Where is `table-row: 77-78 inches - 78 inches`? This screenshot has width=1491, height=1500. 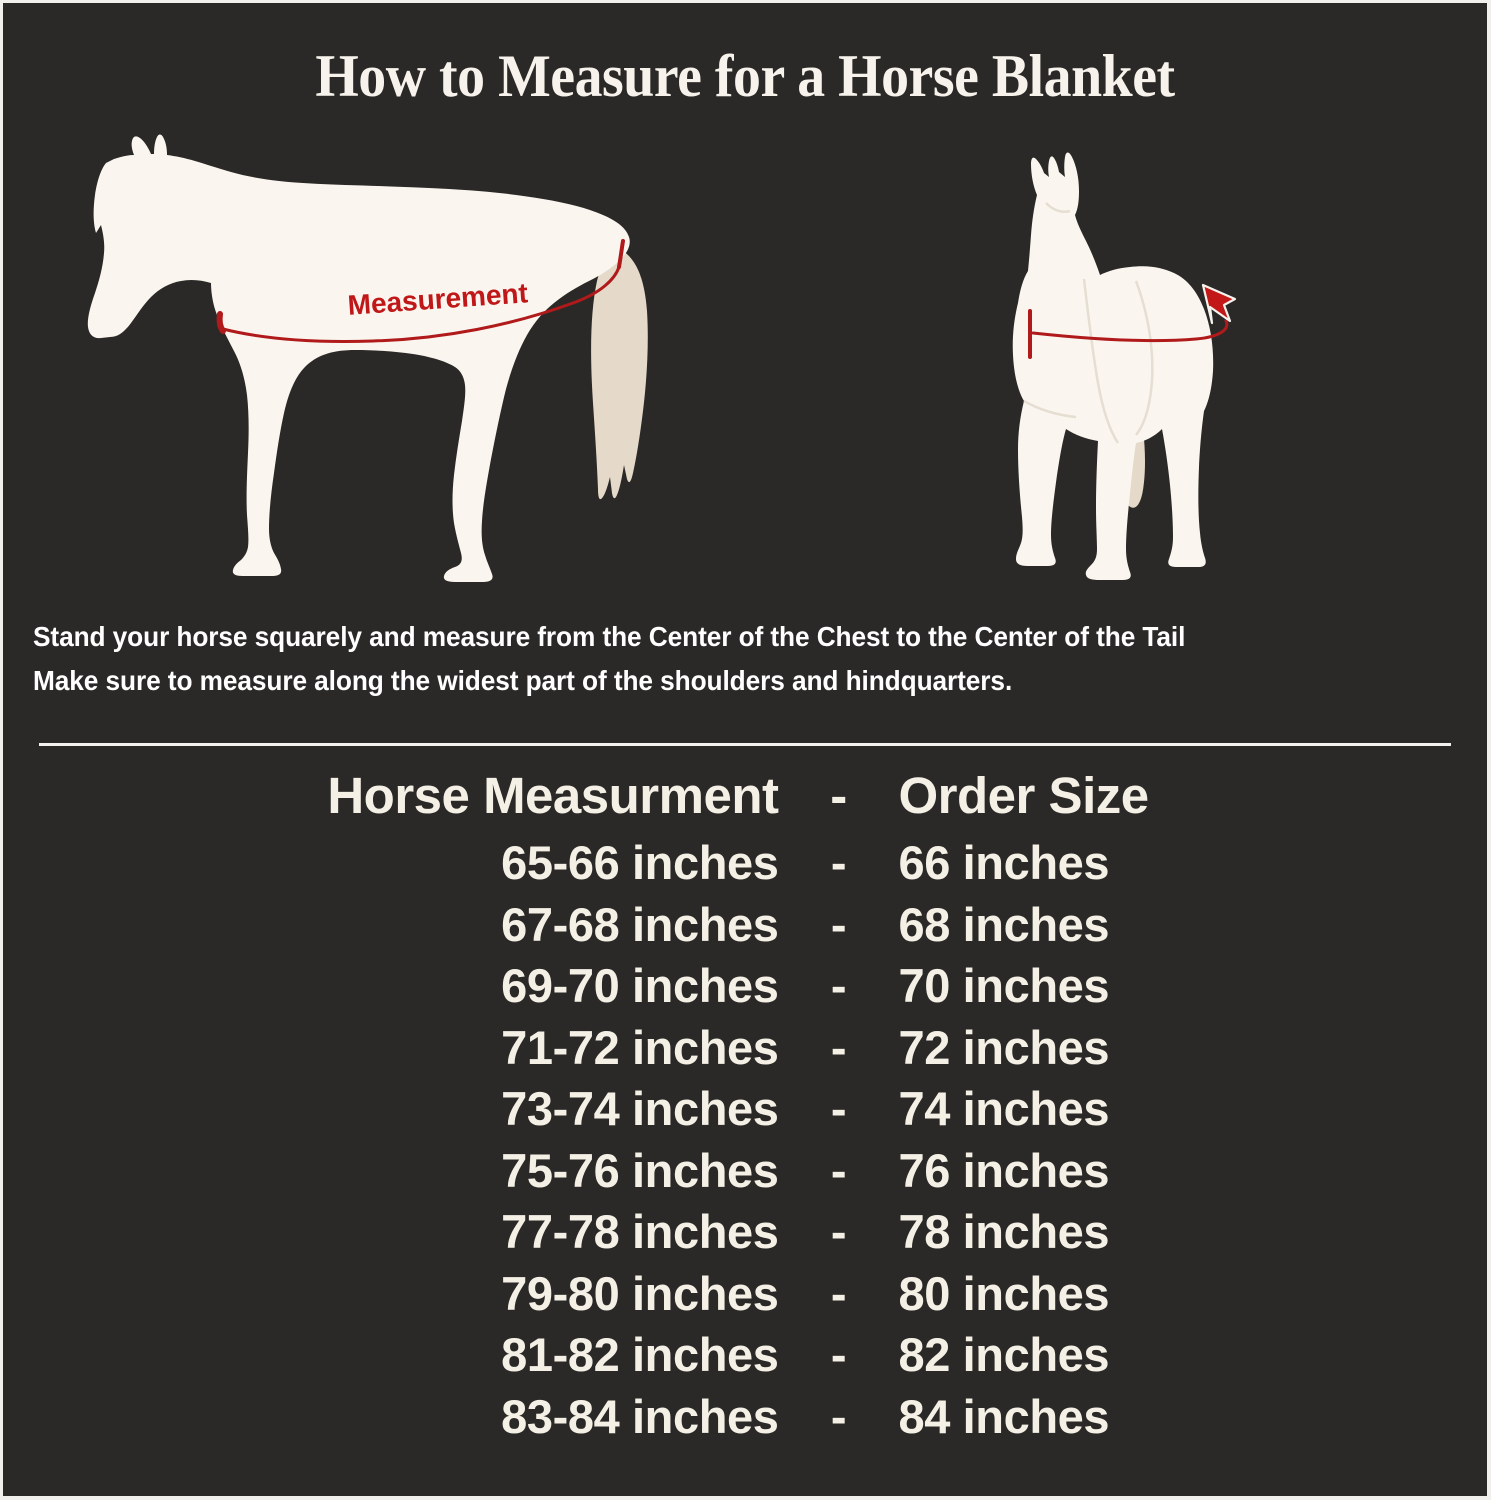 table-row: 77-78 inches - 78 inches is located at coordinates (745, 1232).